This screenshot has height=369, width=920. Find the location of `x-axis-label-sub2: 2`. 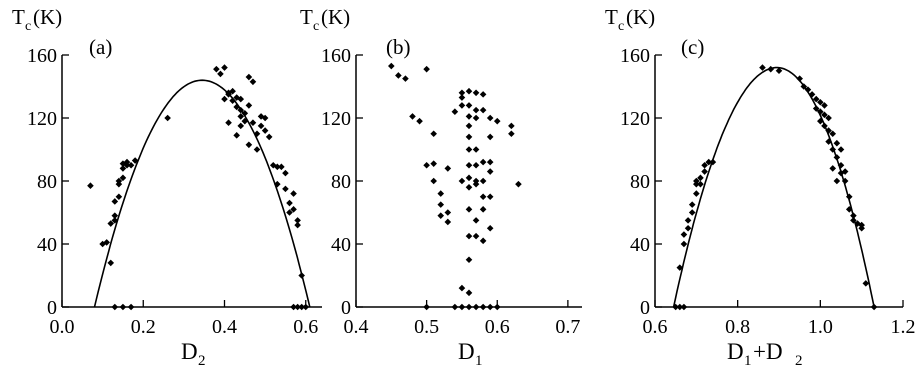

x-axis-label-sub2: 2 is located at coordinates (799, 361).